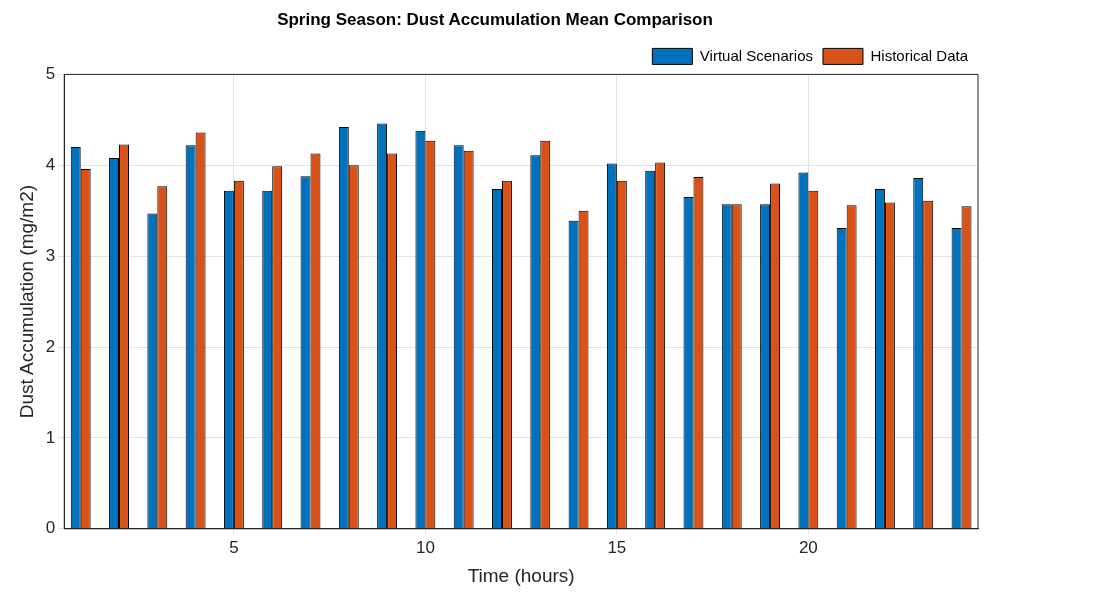 The width and height of the screenshot is (1120, 602). I want to click on x-tick-label: 15, so click(617, 547).